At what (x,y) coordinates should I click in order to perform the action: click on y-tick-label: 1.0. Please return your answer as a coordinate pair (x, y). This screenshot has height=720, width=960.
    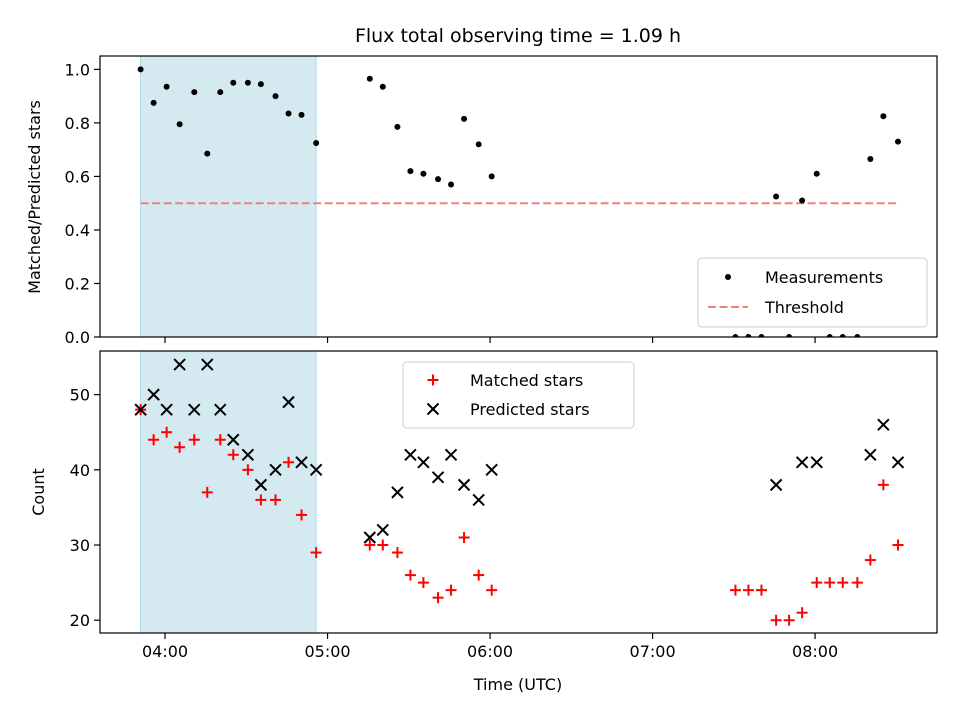
    Looking at the image, I should click on (77, 69).